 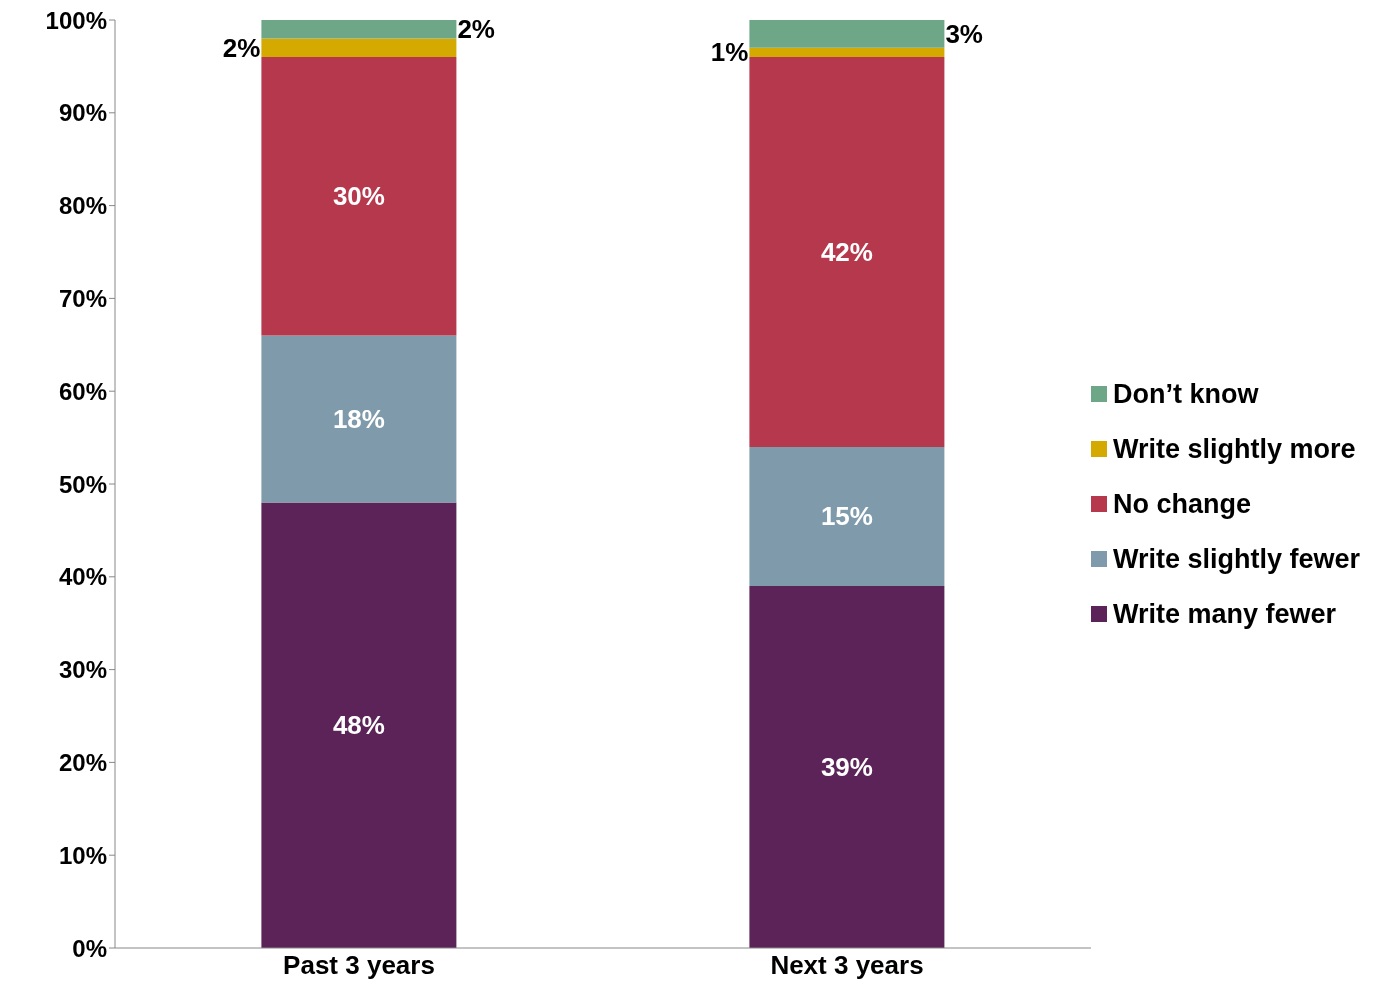 I want to click on data-label: 42%, so click(x=846, y=252).